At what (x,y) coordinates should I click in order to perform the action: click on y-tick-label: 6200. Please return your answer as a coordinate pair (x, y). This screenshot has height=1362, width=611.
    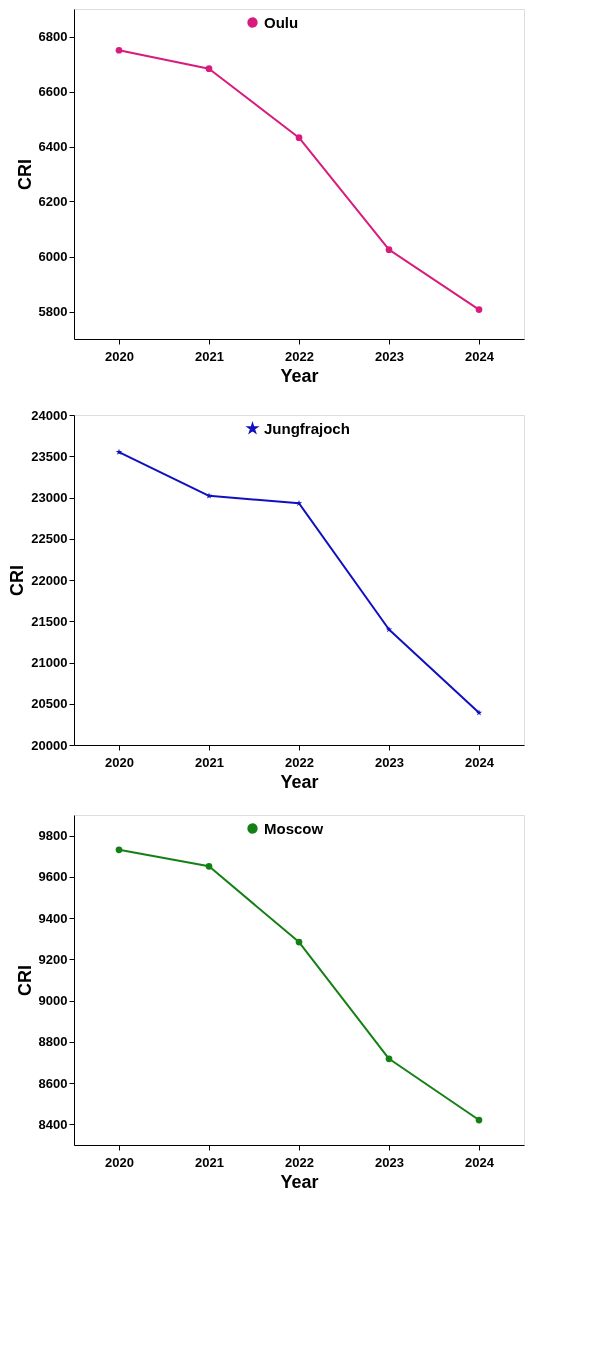
    Looking at the image, I should click on (53, 201).